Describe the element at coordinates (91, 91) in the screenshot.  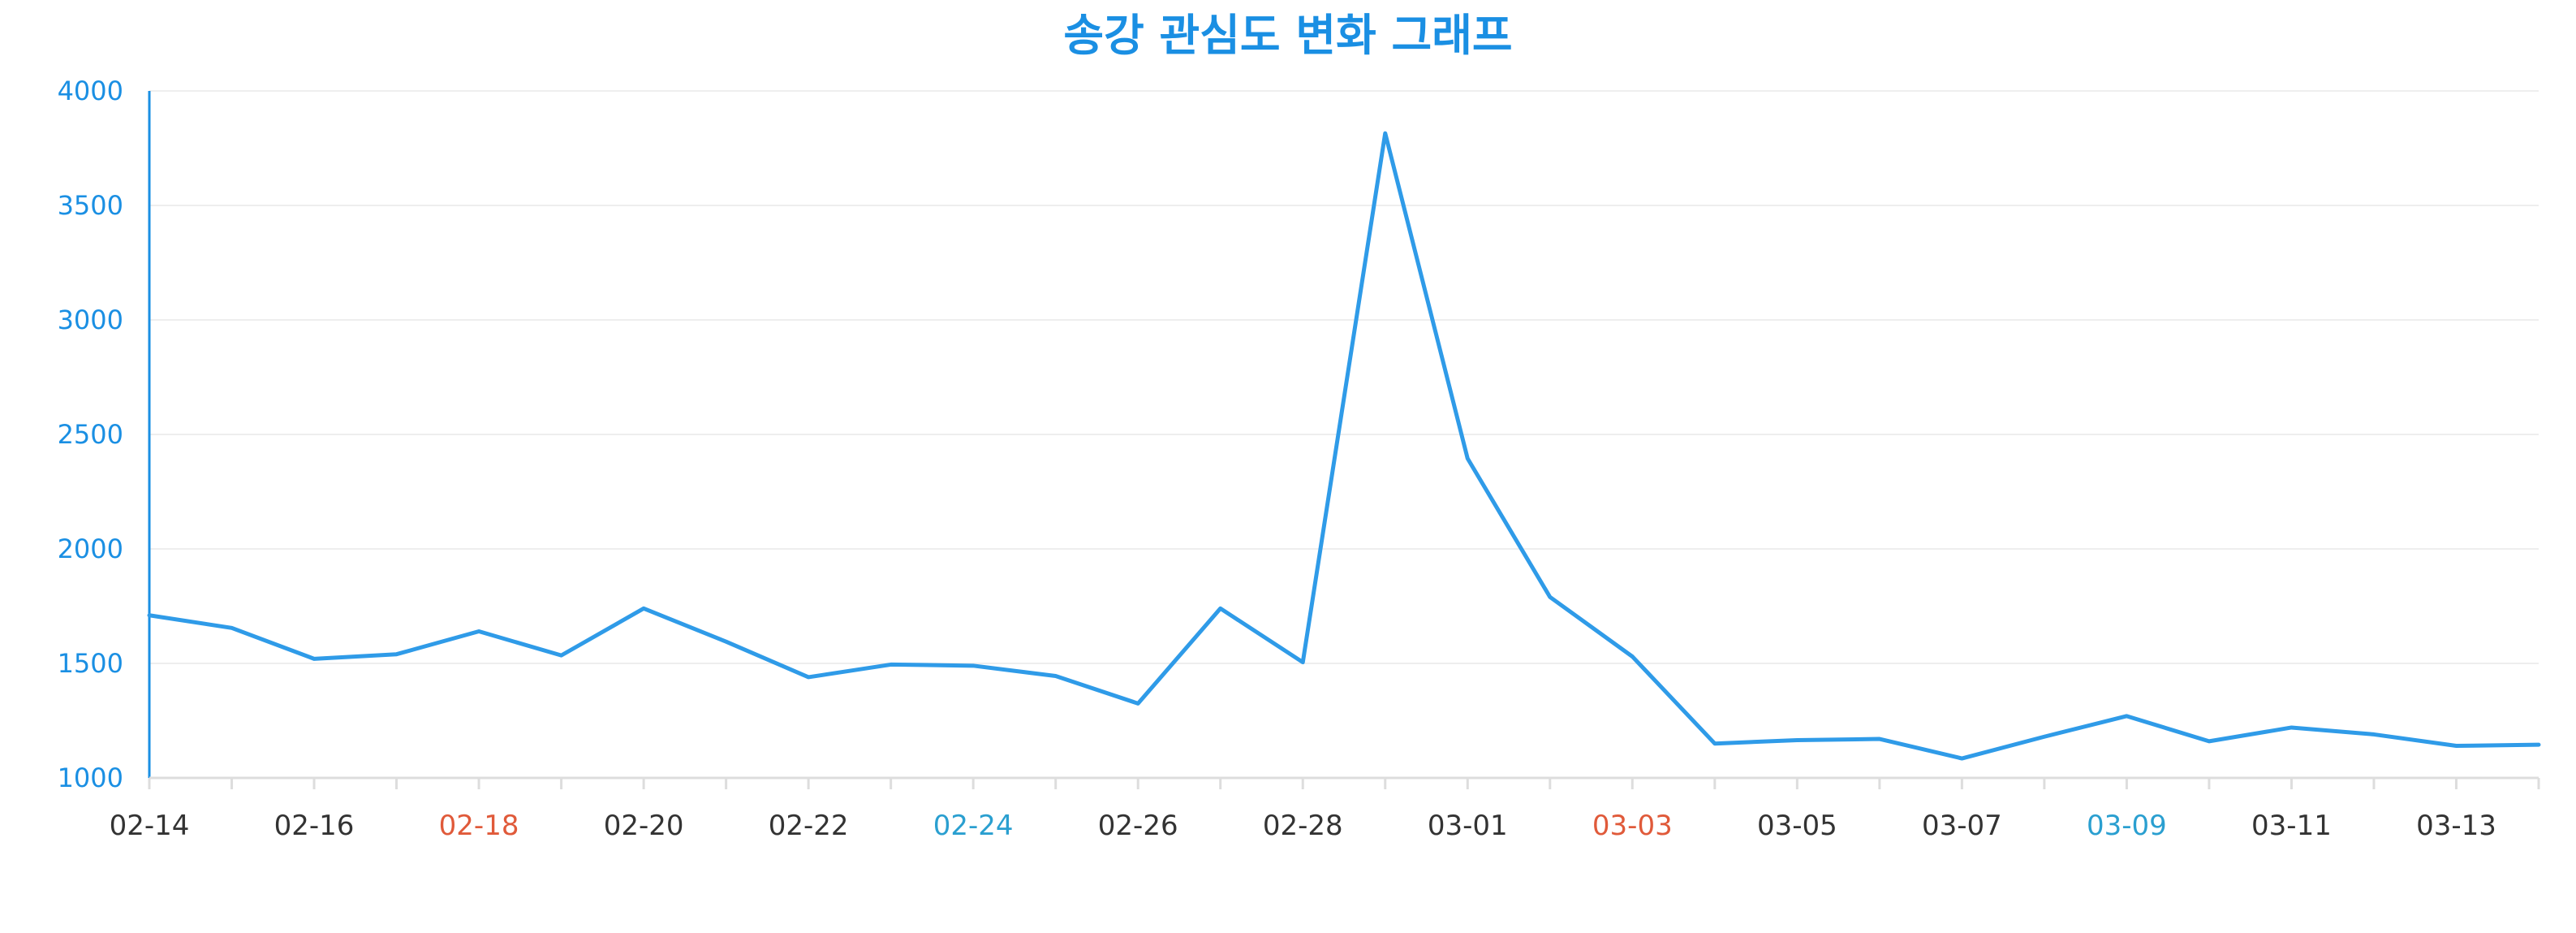
I see `y-tick-label: 4000` at that location.